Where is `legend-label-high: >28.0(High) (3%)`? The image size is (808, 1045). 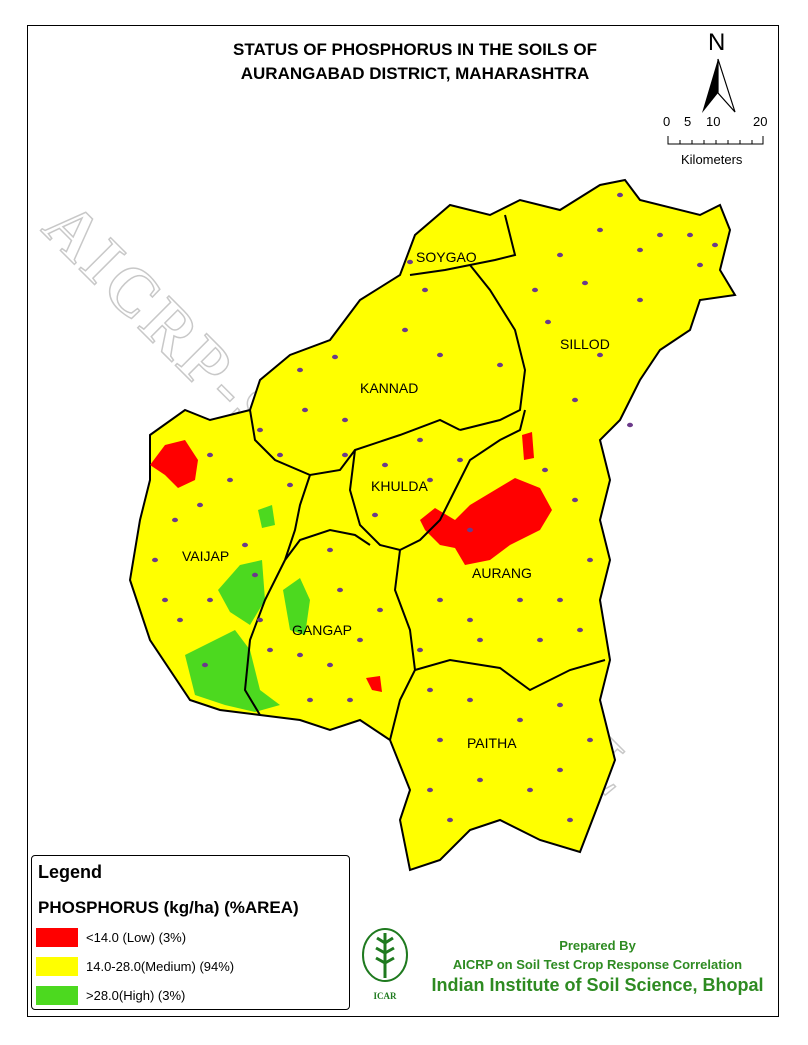 legend-label-high: >28.0(High) (3%) is located at coordinates (136, 995).